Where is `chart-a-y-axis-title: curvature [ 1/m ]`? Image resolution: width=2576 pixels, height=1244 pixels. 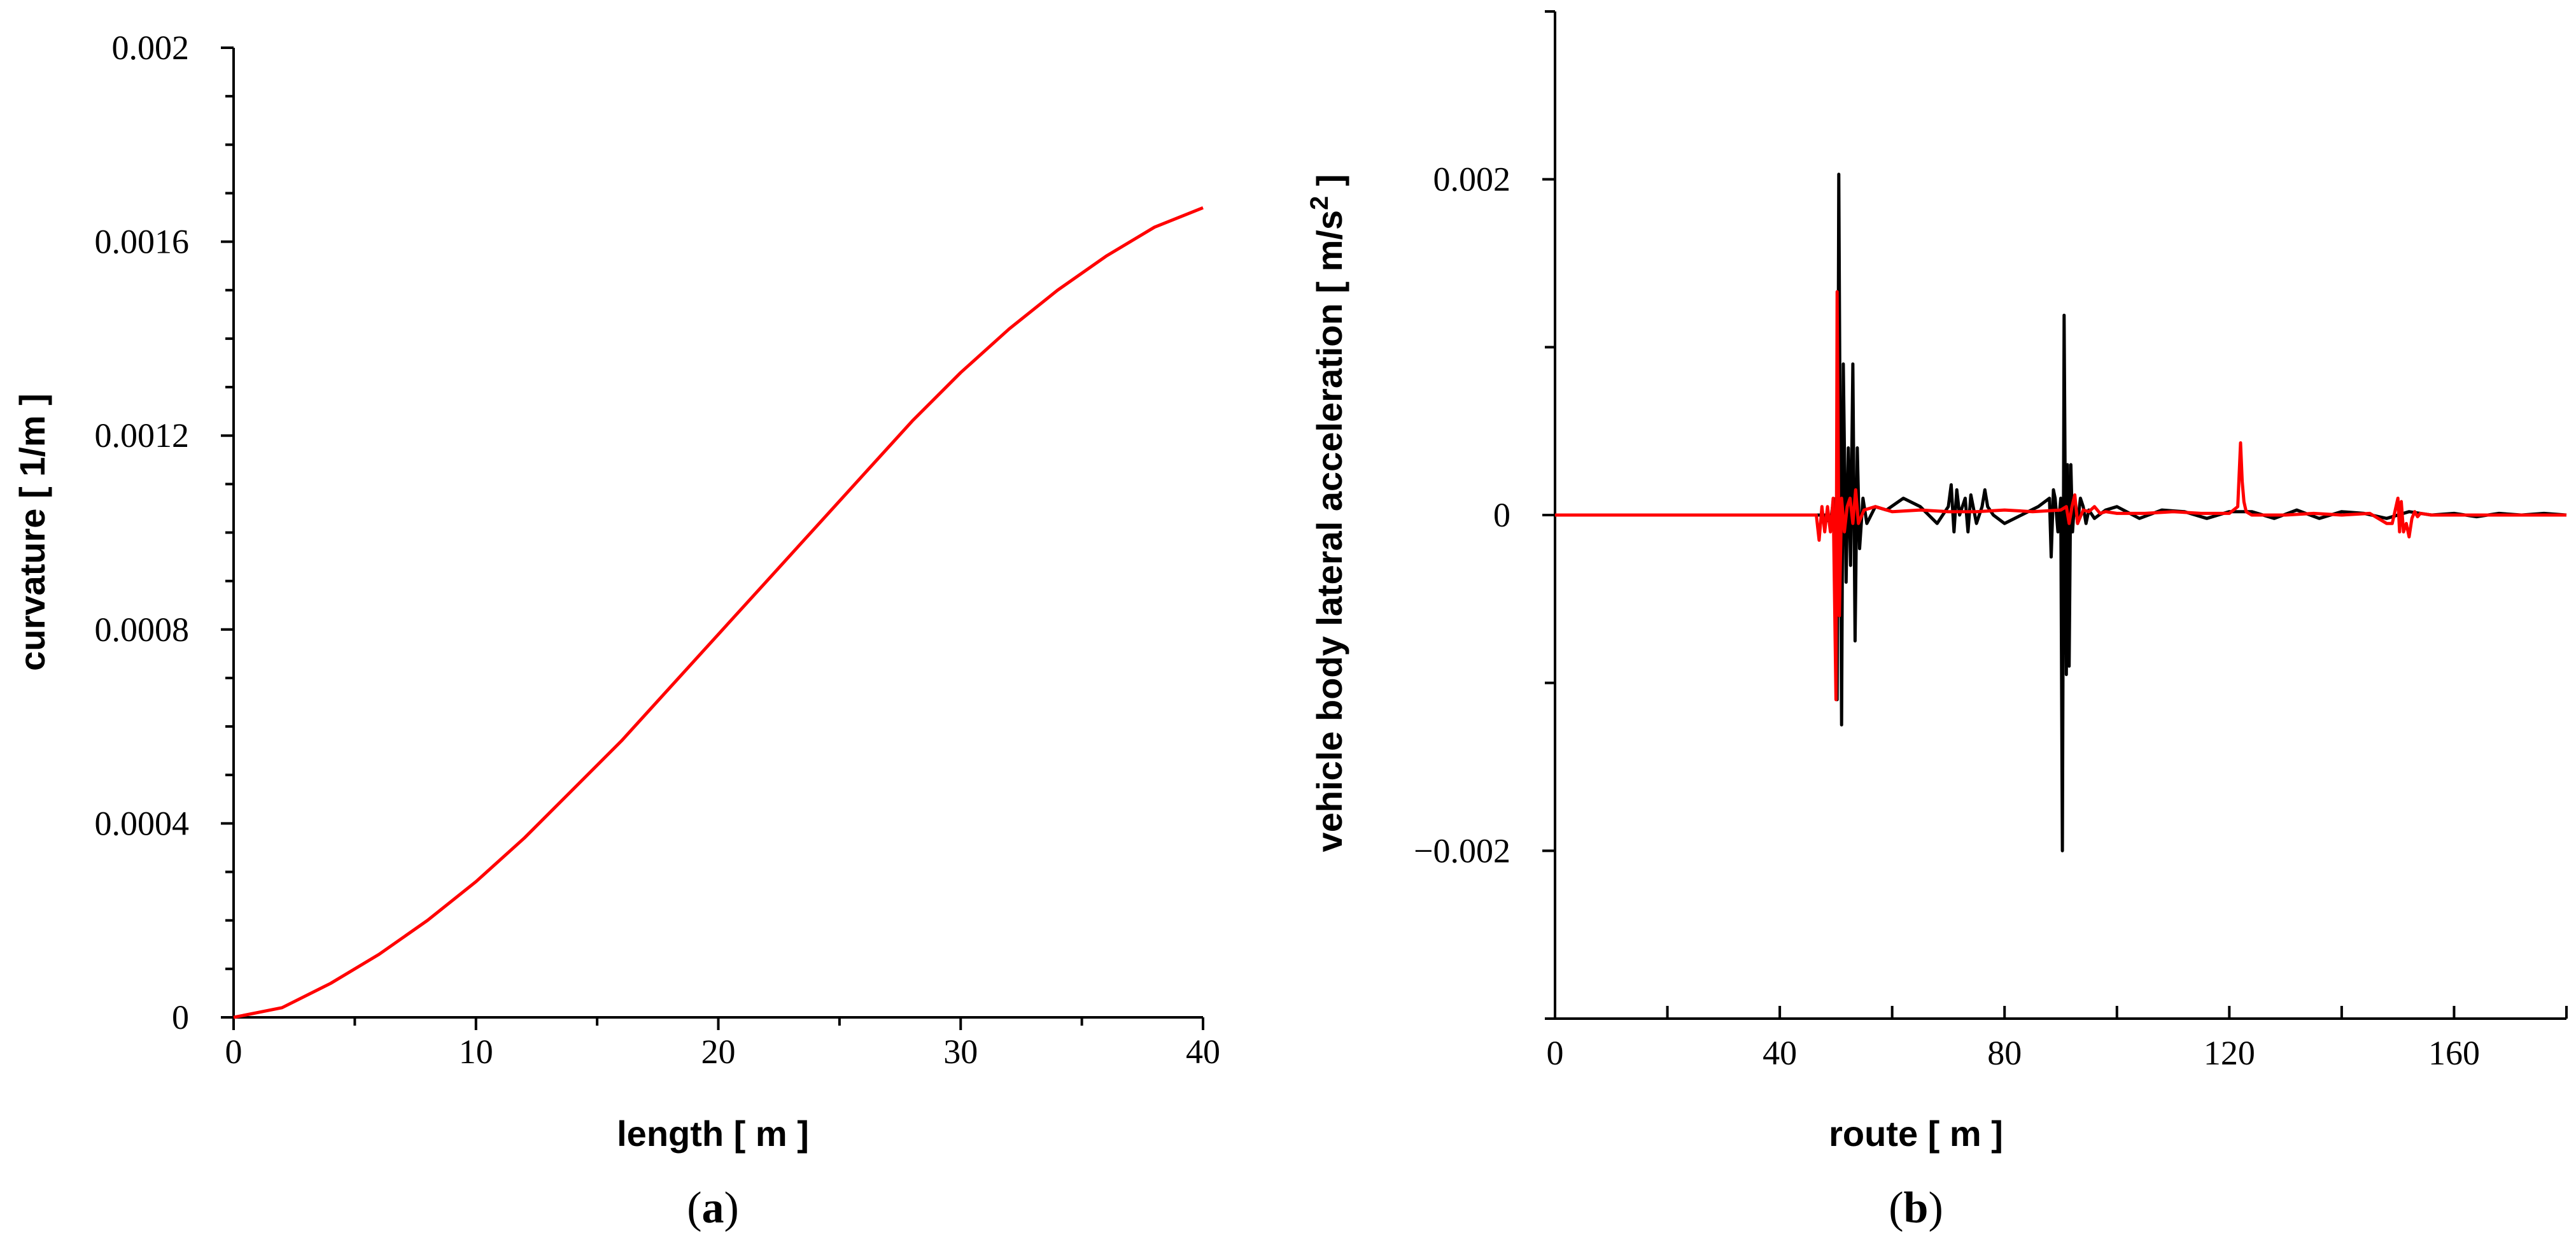
chart-a-y-axis-title: curvature [ 1/m ] is located at coordinates (32, 532).